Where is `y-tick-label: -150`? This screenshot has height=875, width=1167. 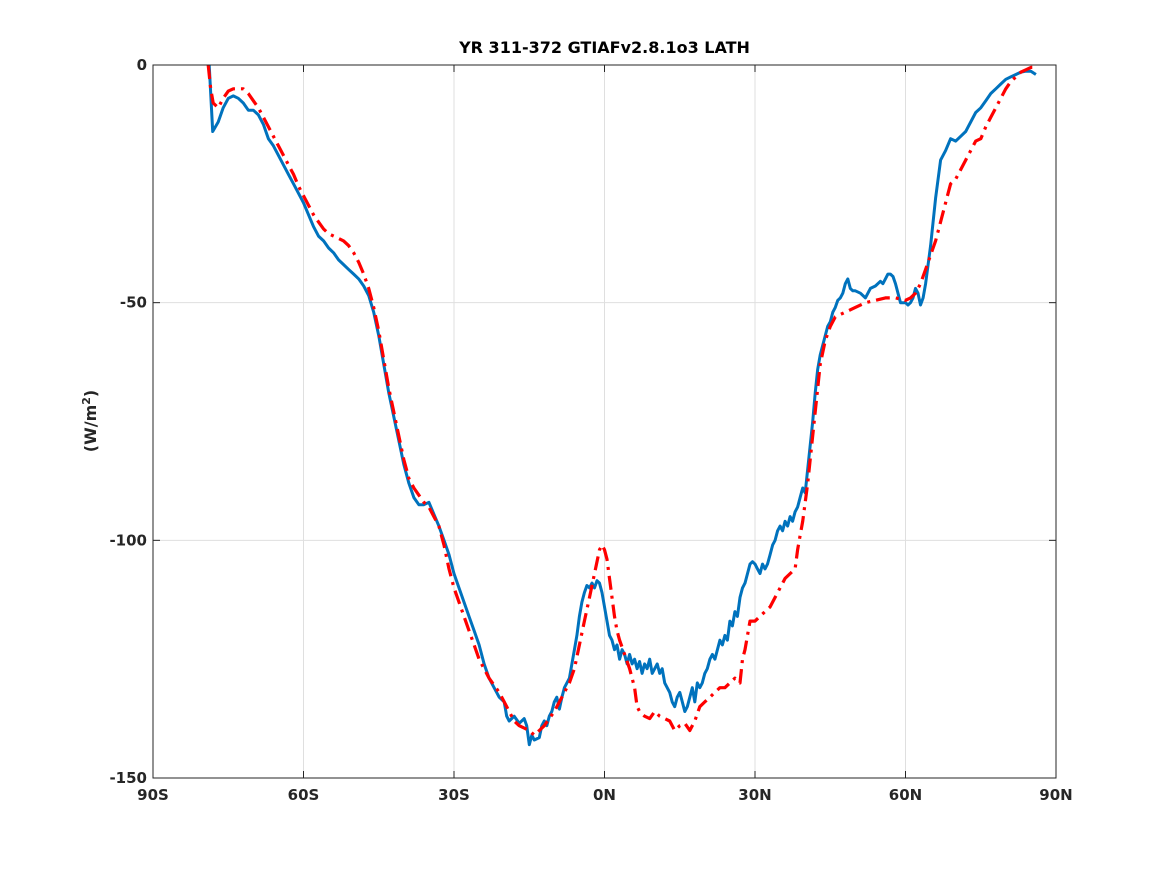 y-tick-label: -150 is located at coordinates (128, 778).